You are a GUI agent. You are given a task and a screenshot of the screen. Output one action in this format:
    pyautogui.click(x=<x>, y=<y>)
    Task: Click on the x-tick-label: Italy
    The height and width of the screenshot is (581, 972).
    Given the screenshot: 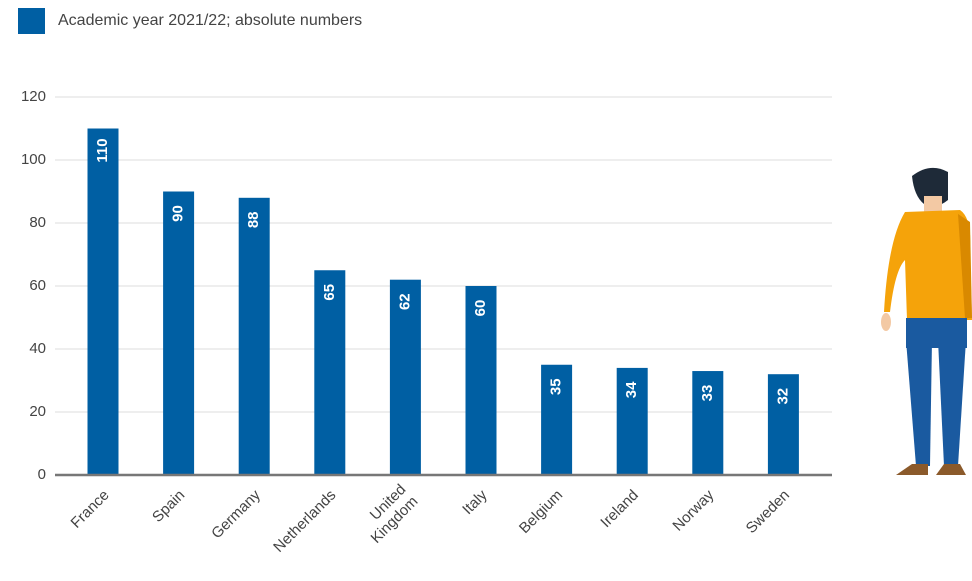 What is the action you would take?
    pyautogui.click(x=475, y=502)
    